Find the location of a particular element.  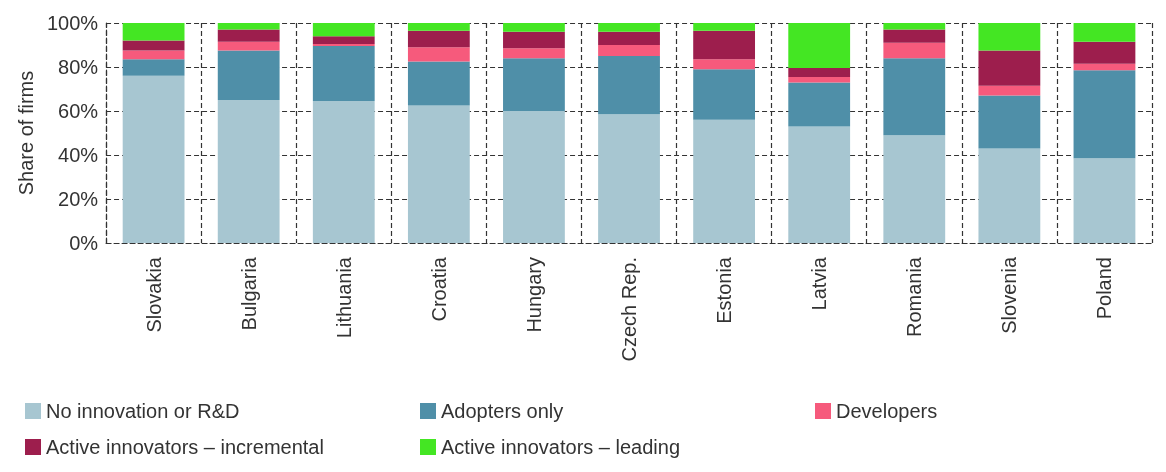

y-axis-title: Share of firms is located at coordinates (26, 133).